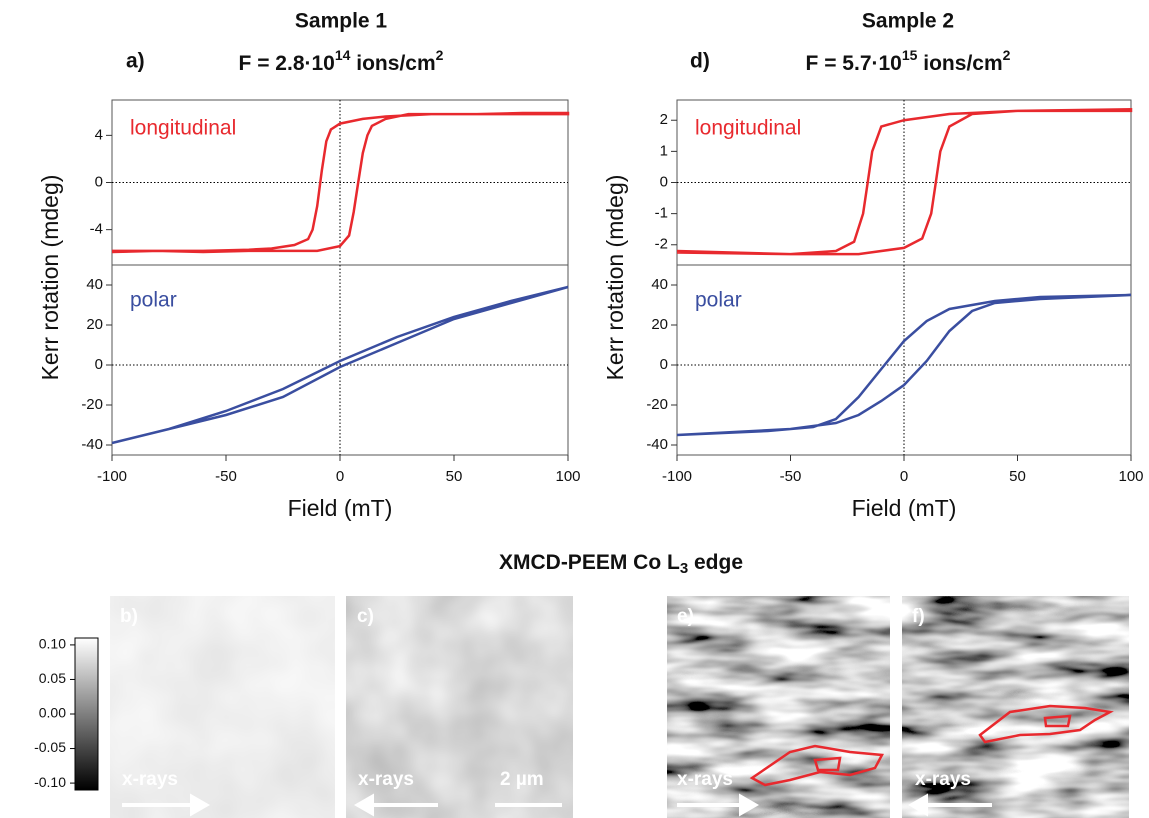  Describe the element at coordinates (621, 564) in the screenshot. I see `peem-title: XMCD-PEEM Co L3 edge` at that location.